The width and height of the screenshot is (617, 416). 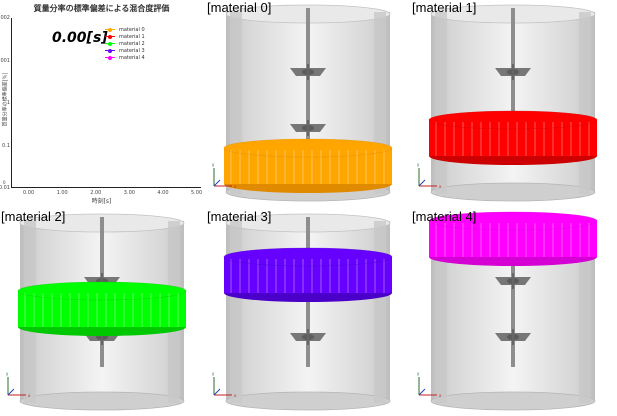 What do you see at coordinates (5, 60) in the screenshot?
I see `y-tick-label: 1e+001` at bounding box center [5, 60].